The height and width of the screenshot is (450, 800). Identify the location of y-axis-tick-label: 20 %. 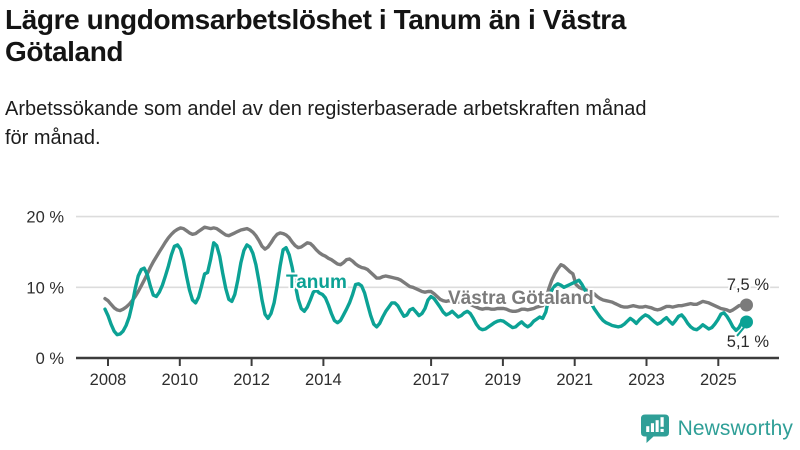
(45, 218).